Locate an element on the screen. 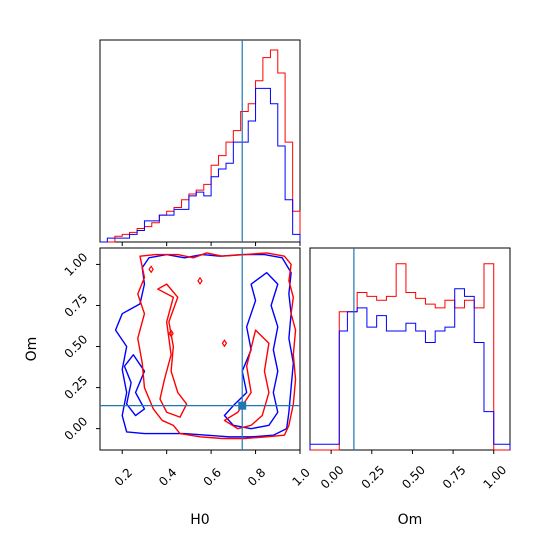  panel-om-hist is located at coordinates (410, 349).